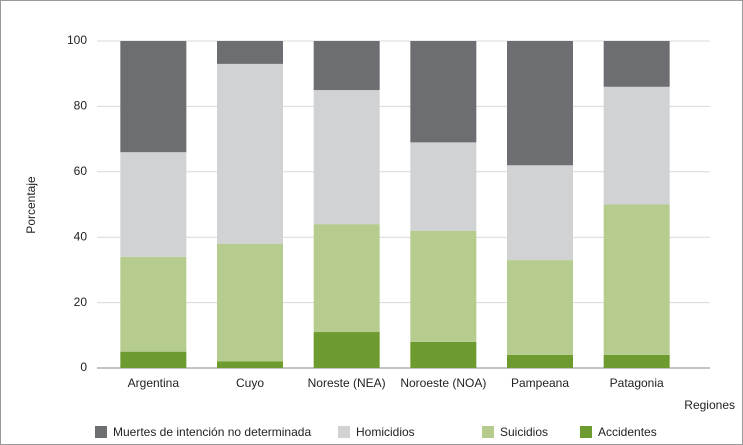 The image size is (743, 445). Describe the element at coordinates (31, 205) in the screenshot. I see `y-axis-label: Porcentaje` at that location.